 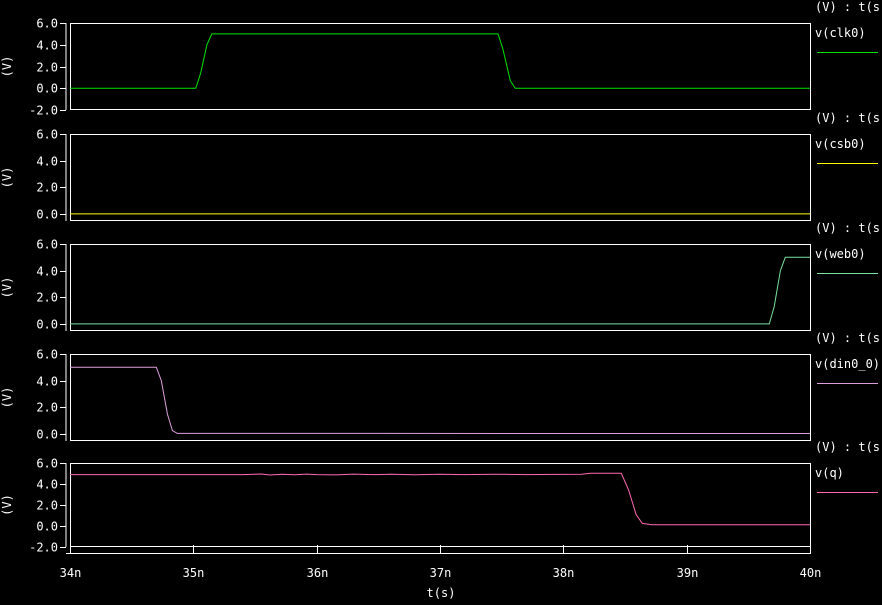 I want to click on plot-box-vclk0, so click(x=440, y=66).